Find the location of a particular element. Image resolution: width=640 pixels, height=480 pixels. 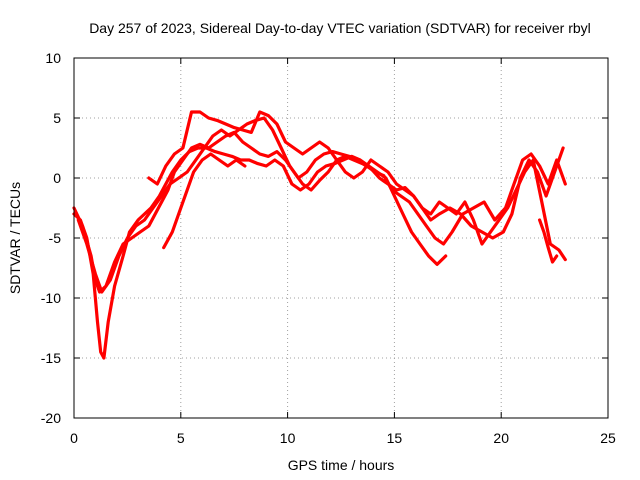

y-tick-label: 0 is located at coordinates (57, 178).